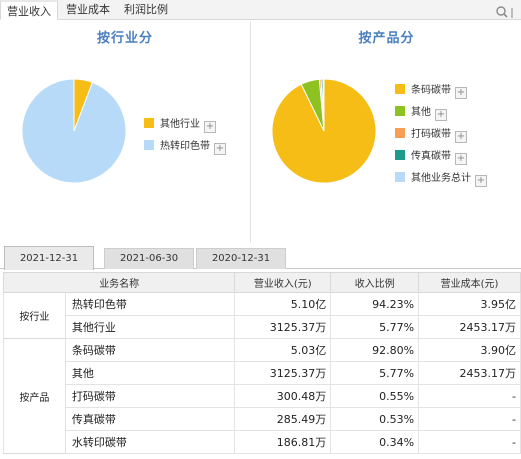 The width and height of the screenshot is (521, 459). Describe the element at coordinates (150, 327) in the screenshot. I see `cell-name: 其他行业` at that location.